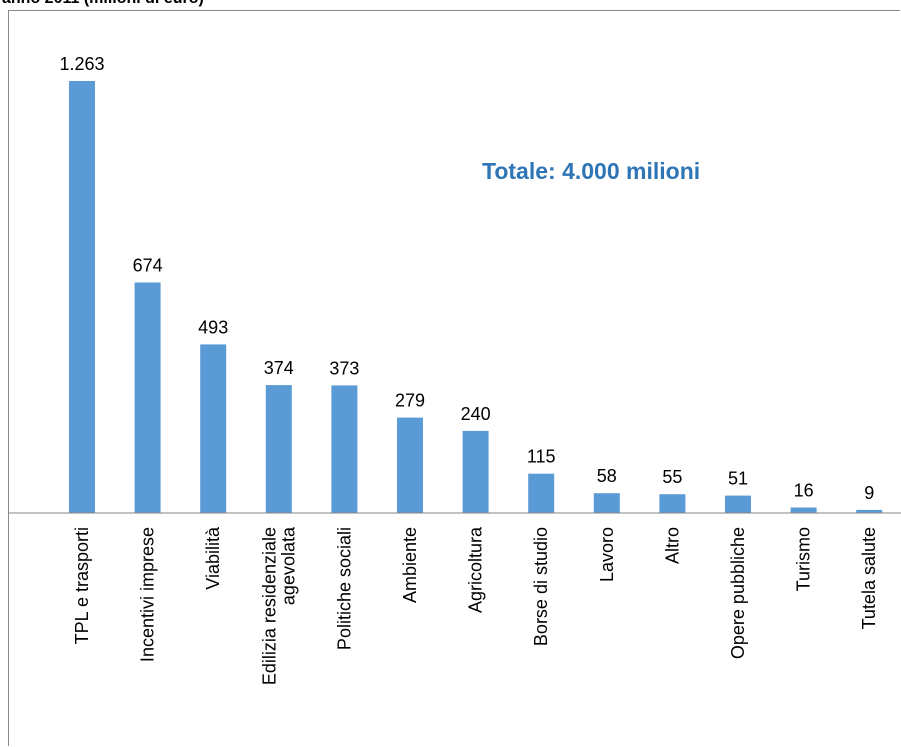  What do you see at coordinates (344, 588) in the screenshot?
I see `category-label-4: Politiche sociali` at bounding box center [344, 588].